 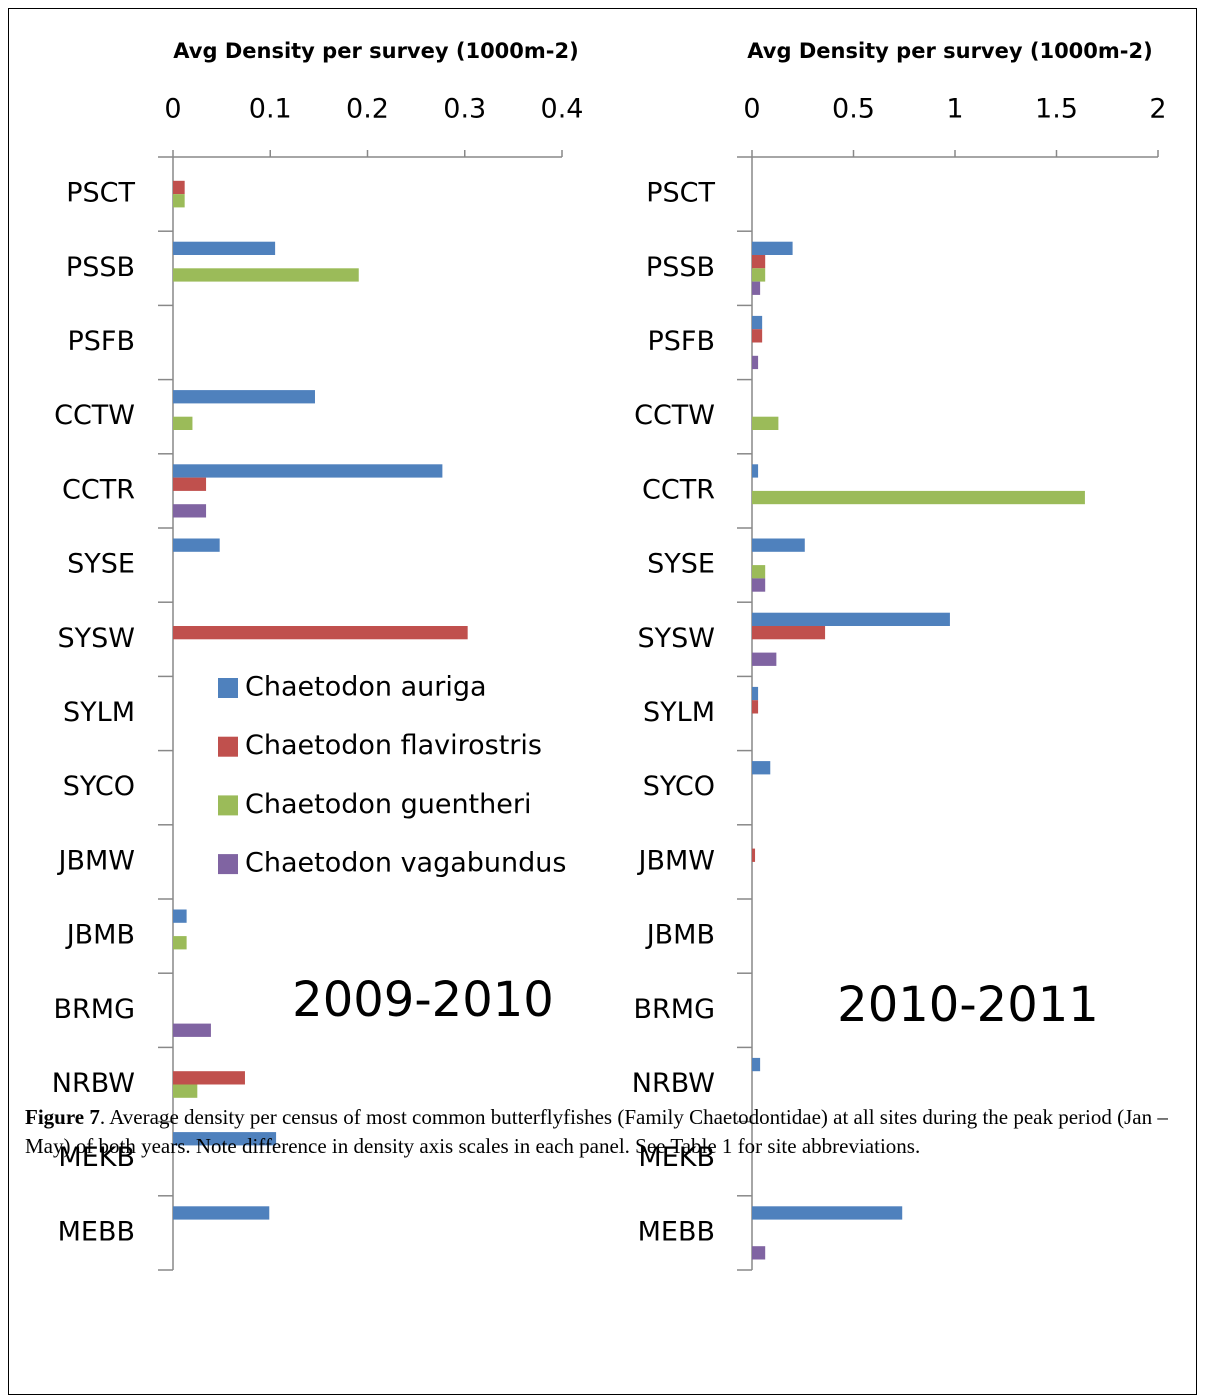 I want to click on legend-label: Chaetodon auriga, so click(x=366, y=687).